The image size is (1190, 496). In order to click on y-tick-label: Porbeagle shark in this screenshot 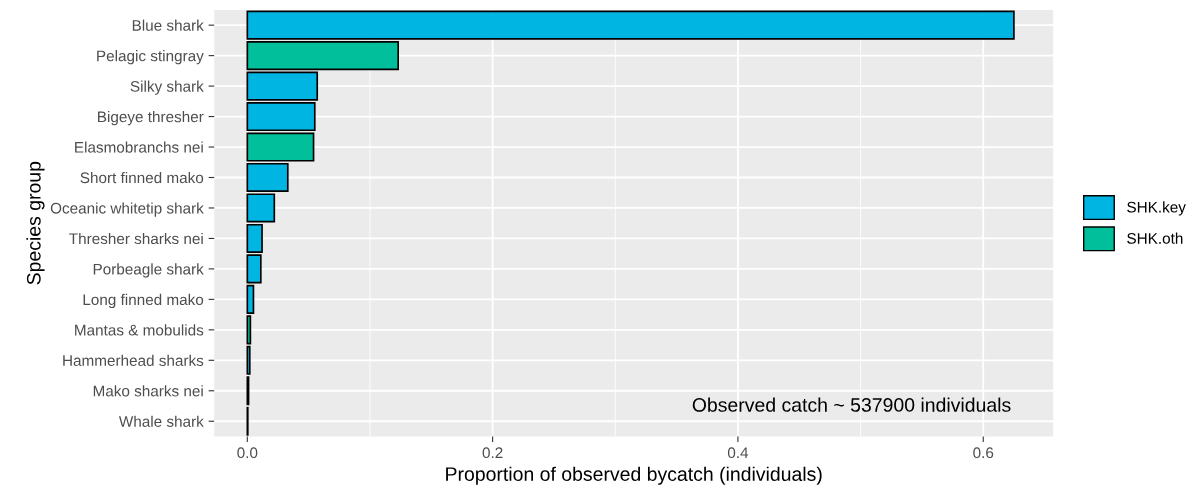, I will do `click(148, 270)`.